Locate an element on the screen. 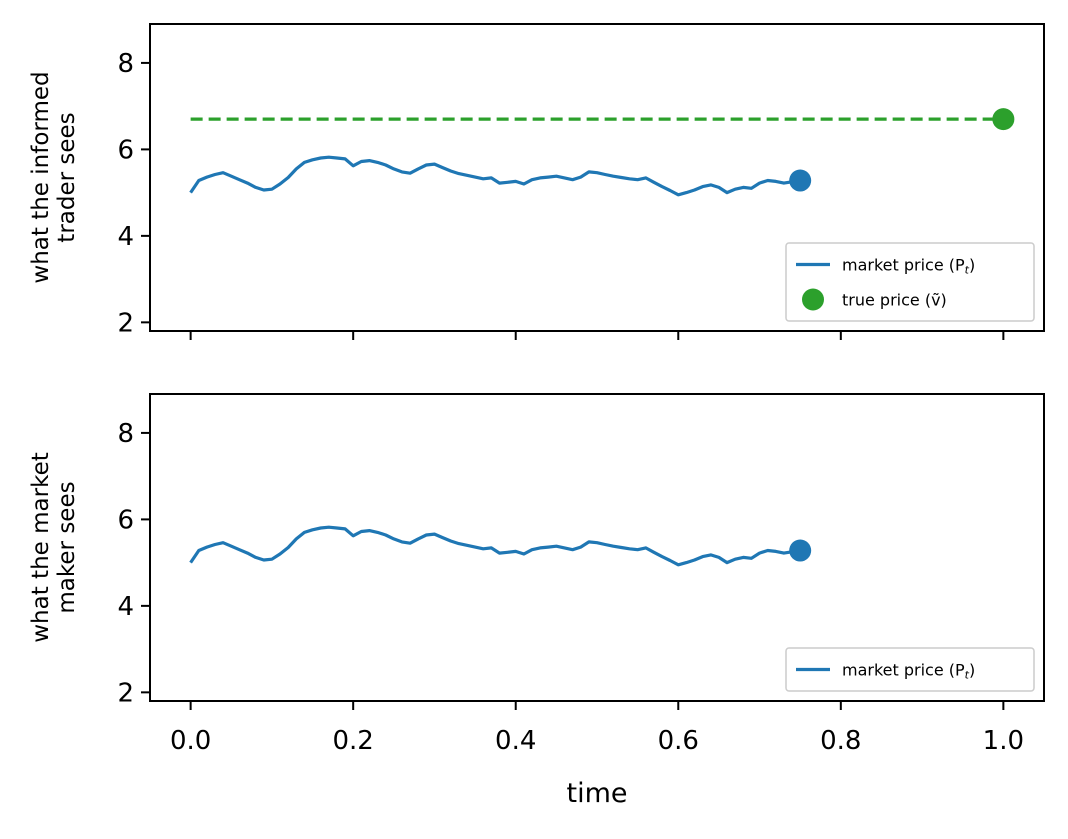  panel-bottom-legend-label: market price (Pt) is located at coordinates (908, 671).